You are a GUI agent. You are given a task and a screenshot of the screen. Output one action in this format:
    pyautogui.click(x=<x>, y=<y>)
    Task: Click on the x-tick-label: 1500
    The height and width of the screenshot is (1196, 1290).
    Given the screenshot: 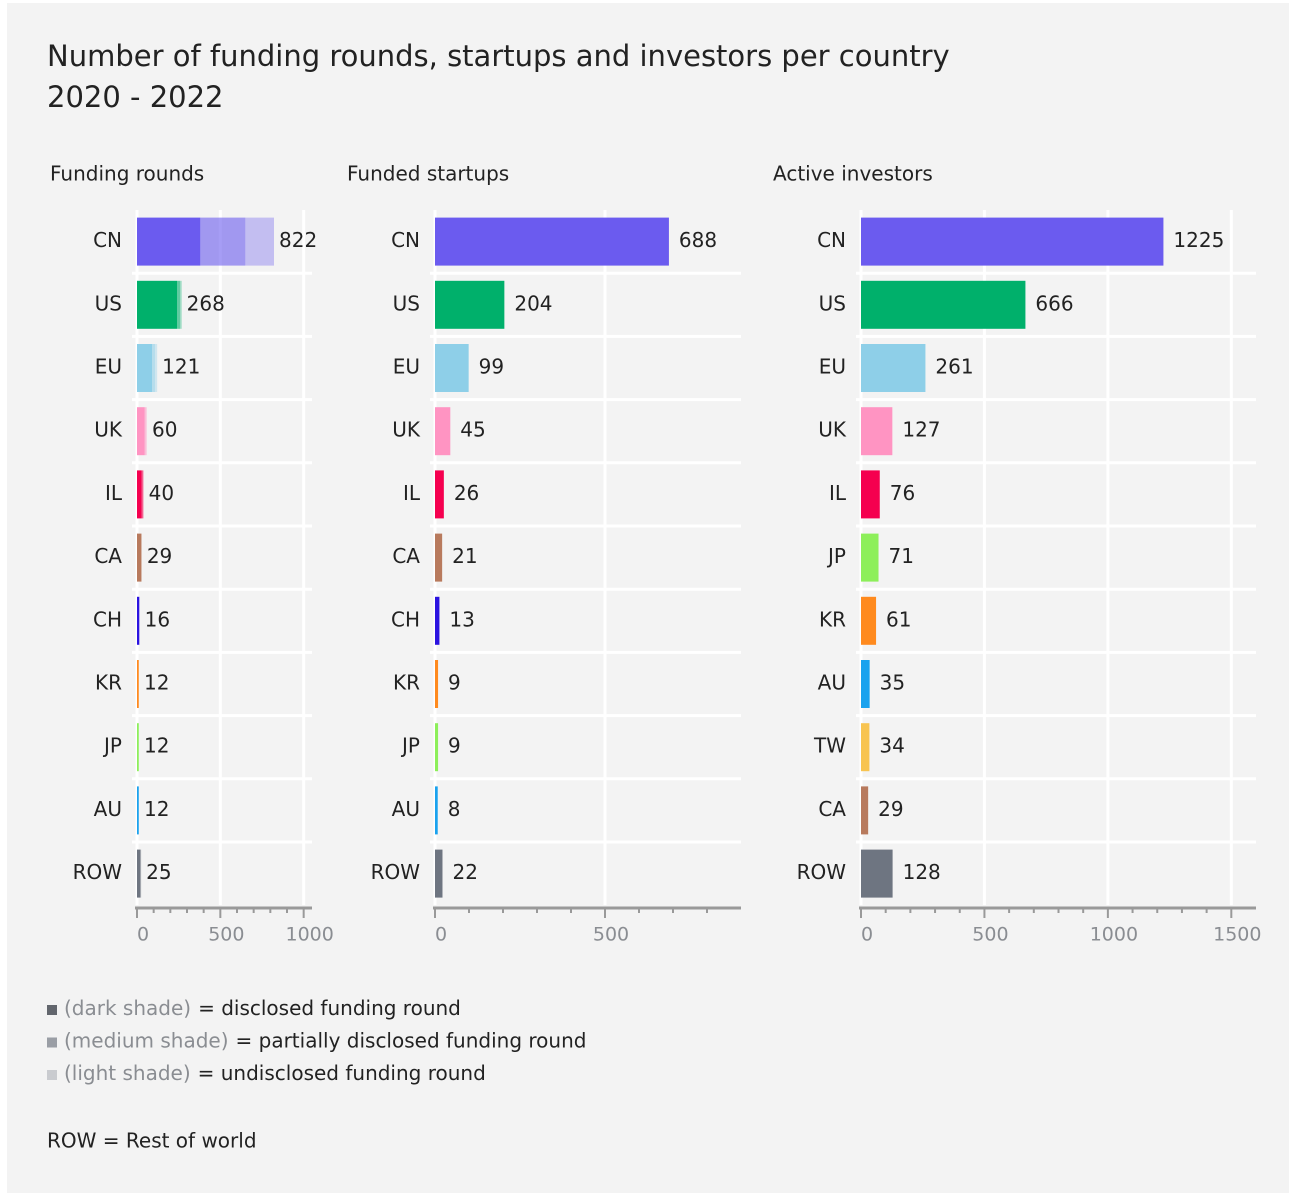 What is the action you would take?
    pyautogui.click(x=1237, y=935)
    